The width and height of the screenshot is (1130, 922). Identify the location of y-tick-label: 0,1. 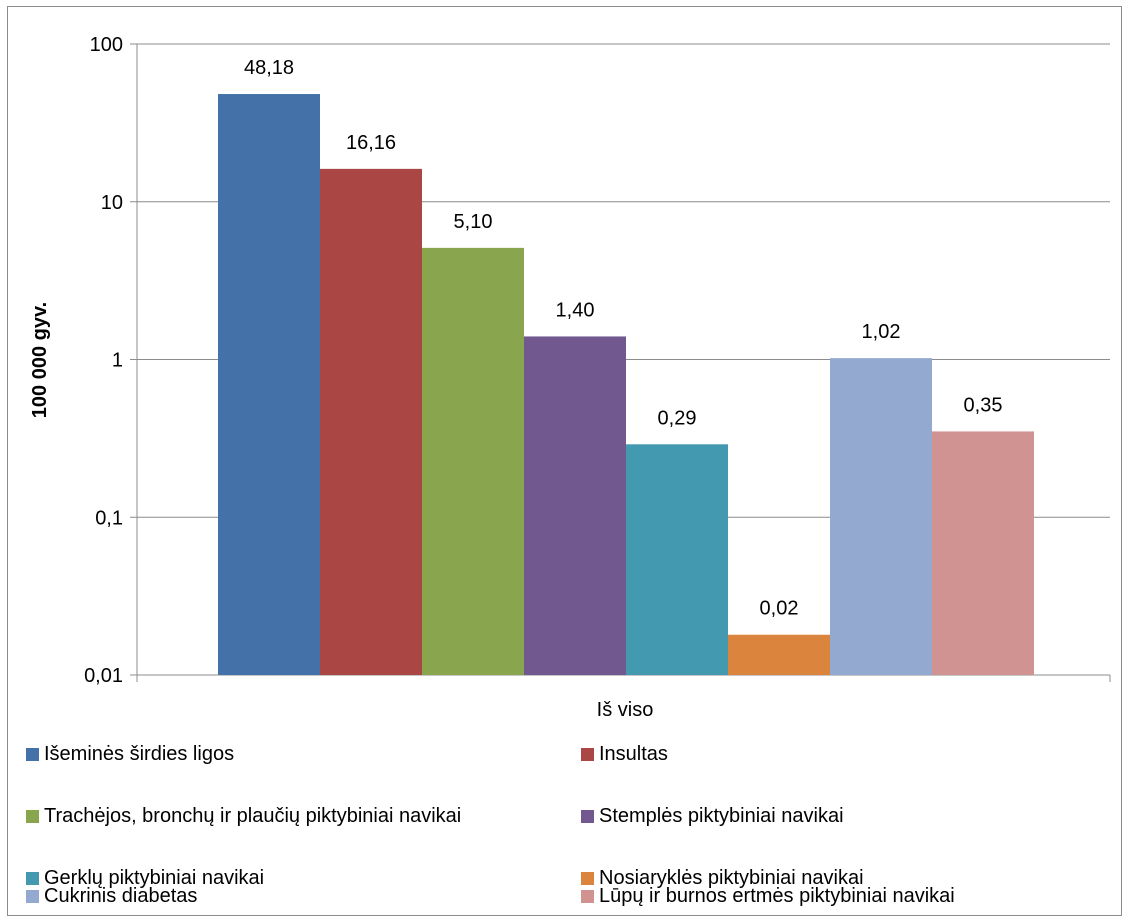
(109, 518).